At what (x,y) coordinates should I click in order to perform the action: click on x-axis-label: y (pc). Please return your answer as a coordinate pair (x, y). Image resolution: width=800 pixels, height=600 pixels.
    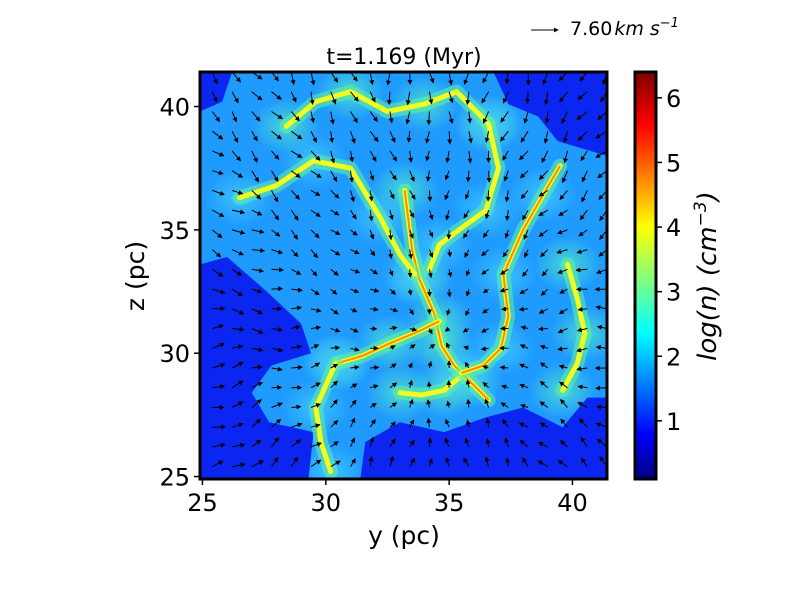
    Looking at the image, I should click on (404, 535).